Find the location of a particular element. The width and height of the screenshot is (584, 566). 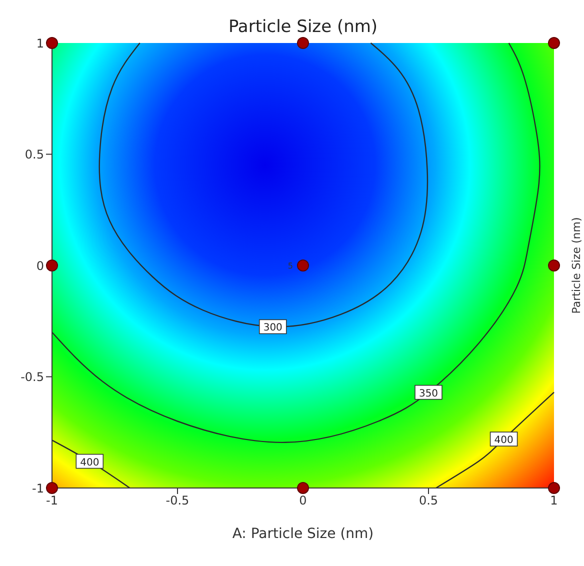

y-tick-label: 1 is located at coordinates (40, 43).